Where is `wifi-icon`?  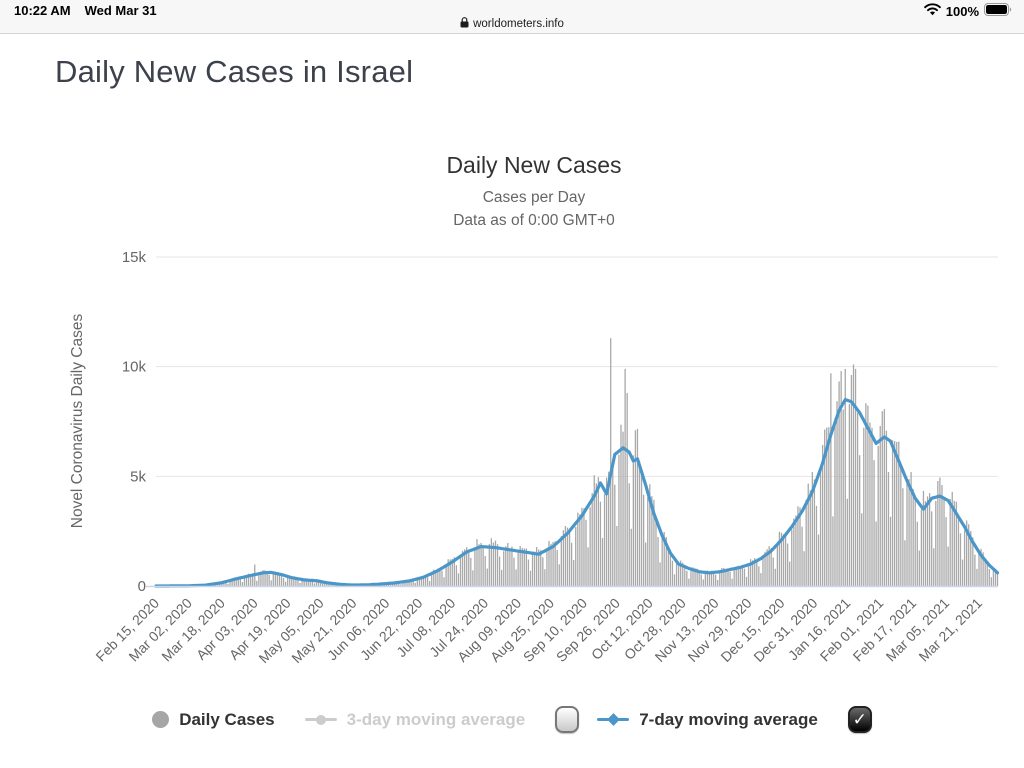 wifi-icon is located at coordinates (932, 11).